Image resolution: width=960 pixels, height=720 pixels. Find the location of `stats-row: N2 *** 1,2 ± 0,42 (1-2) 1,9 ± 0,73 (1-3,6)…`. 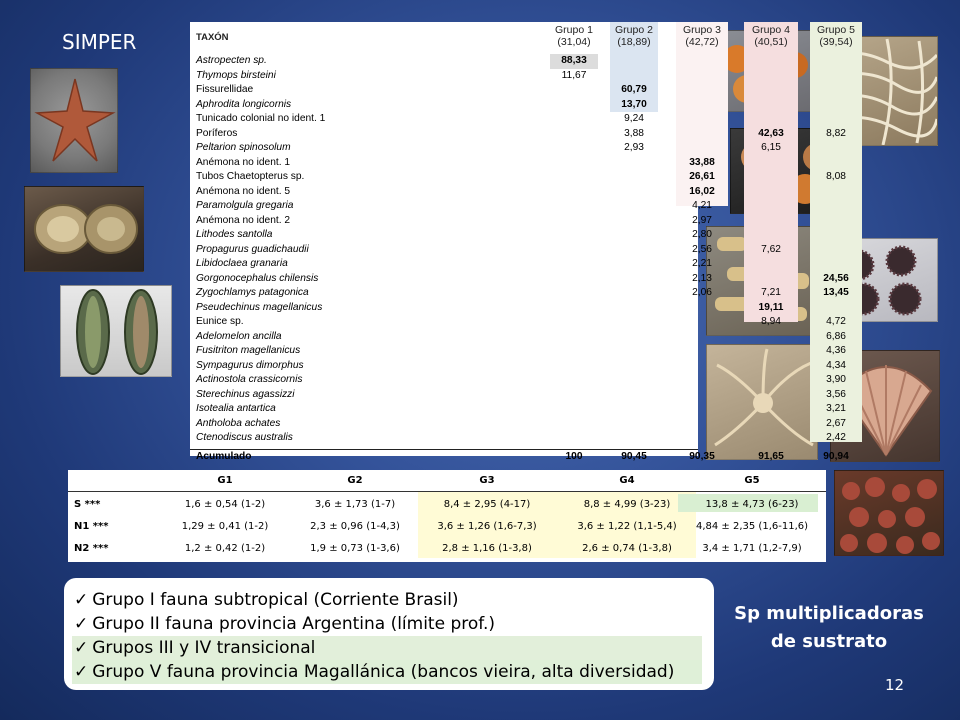

stats-row: N2 *** 1,2 ± 0,42 (1-2) 1,9 ± 0,73 (1-3,6)… is located at coordinates (447, 549).